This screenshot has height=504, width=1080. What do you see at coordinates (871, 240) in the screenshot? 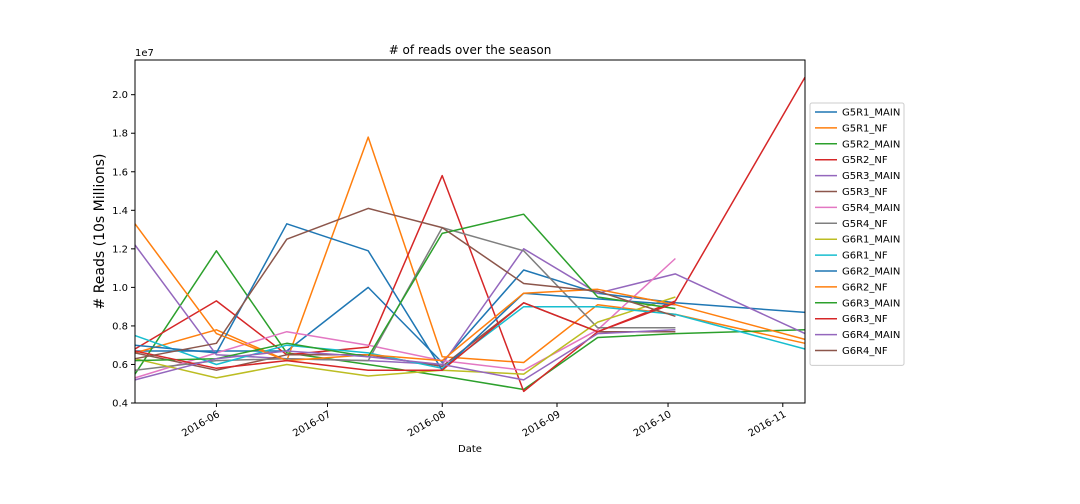
I see `legend-entry-label: G6R1_MAIN` at bounding box center [871, 240].